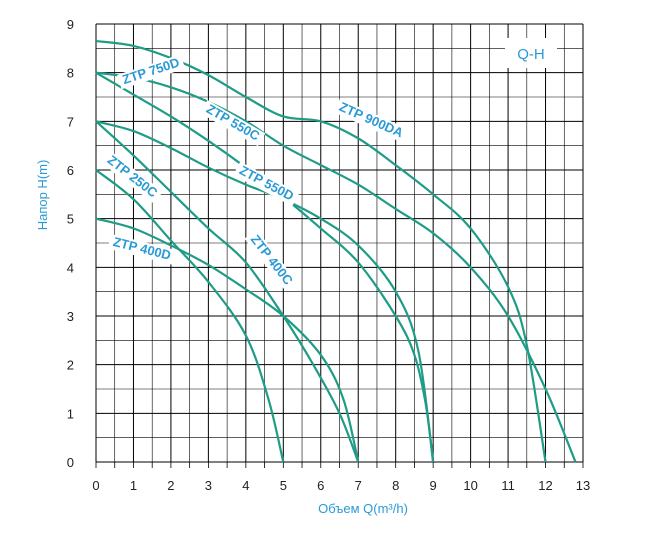  Describe the element at coordinates (133, 485) in the screenshot. I see `x-tick-label: 1` at that location.